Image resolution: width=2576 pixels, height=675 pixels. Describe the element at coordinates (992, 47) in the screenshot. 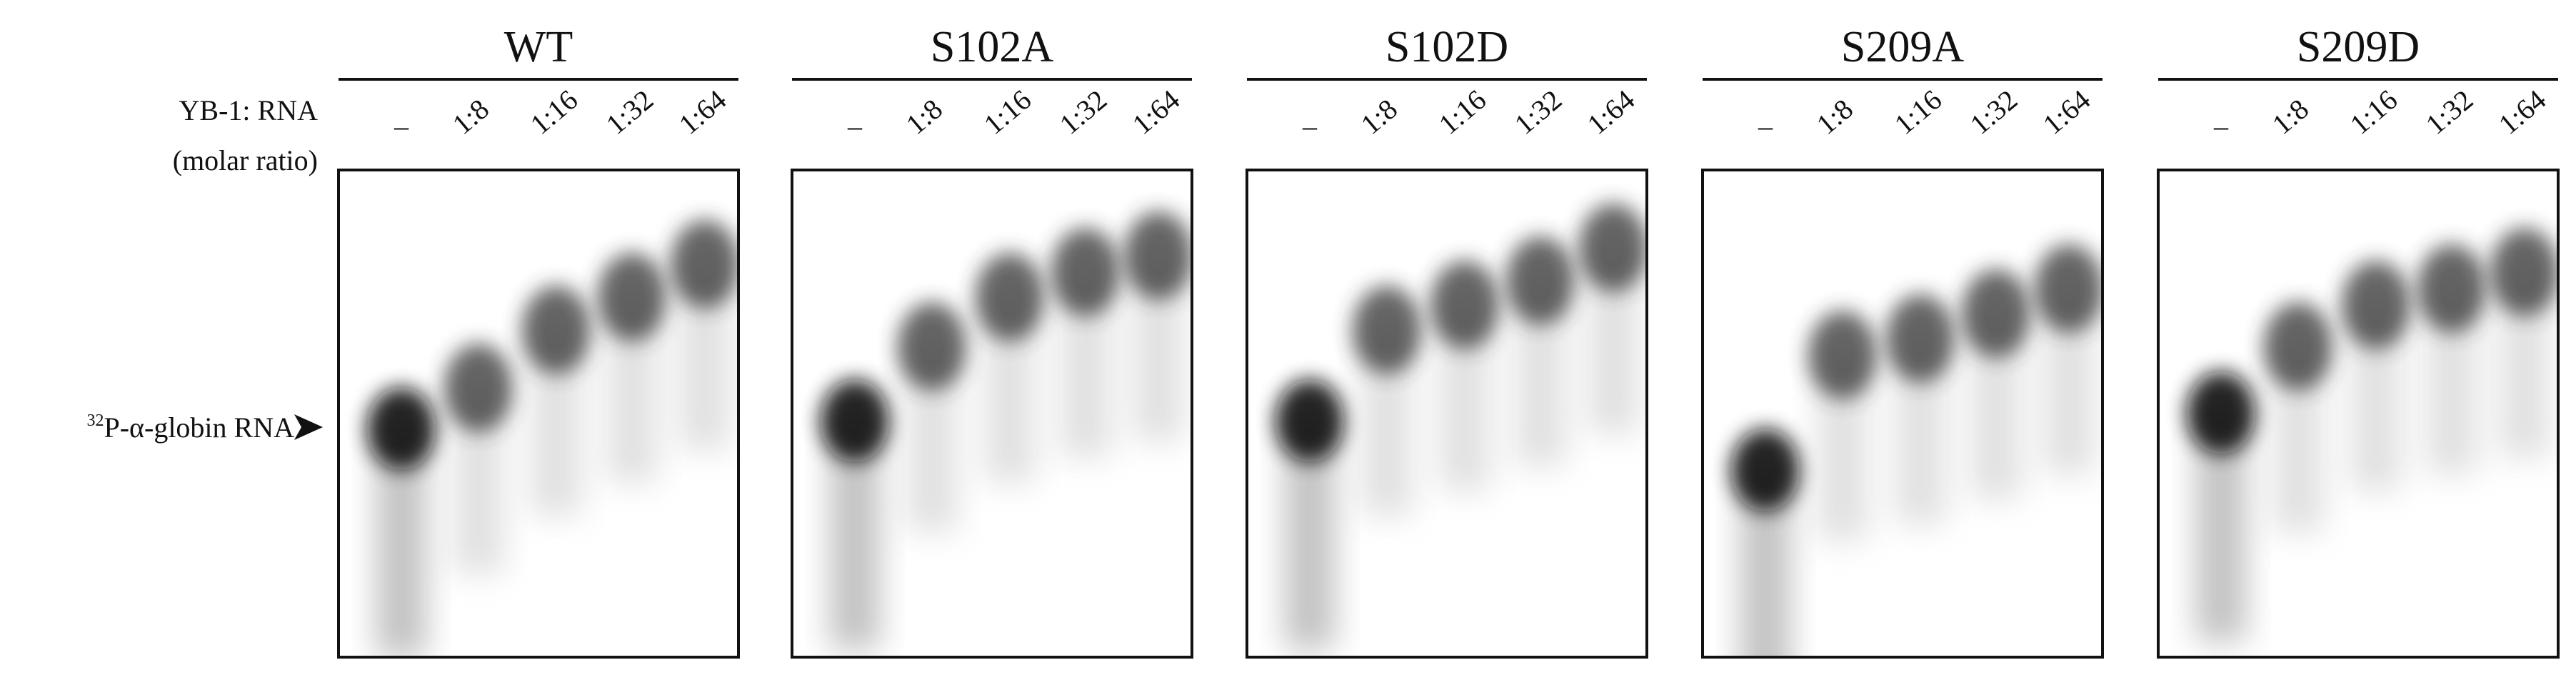

I see `panel-title: S102A` at that location.